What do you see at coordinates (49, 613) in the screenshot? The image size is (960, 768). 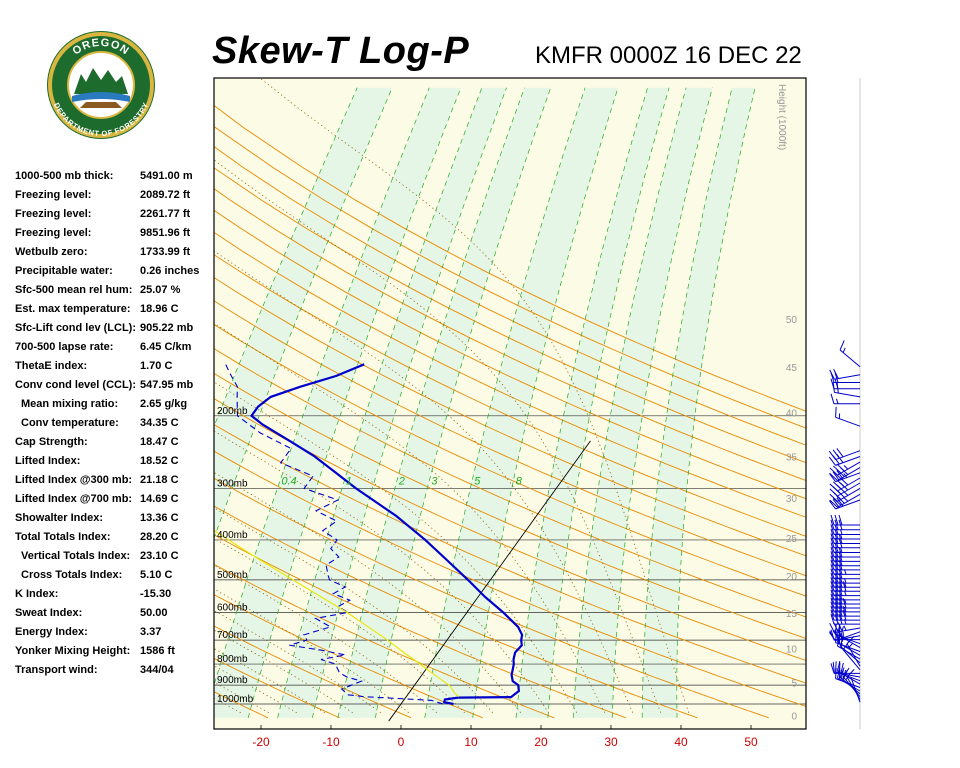 I see `index-label: Sweat Index:` at bounding box center [49, 613].